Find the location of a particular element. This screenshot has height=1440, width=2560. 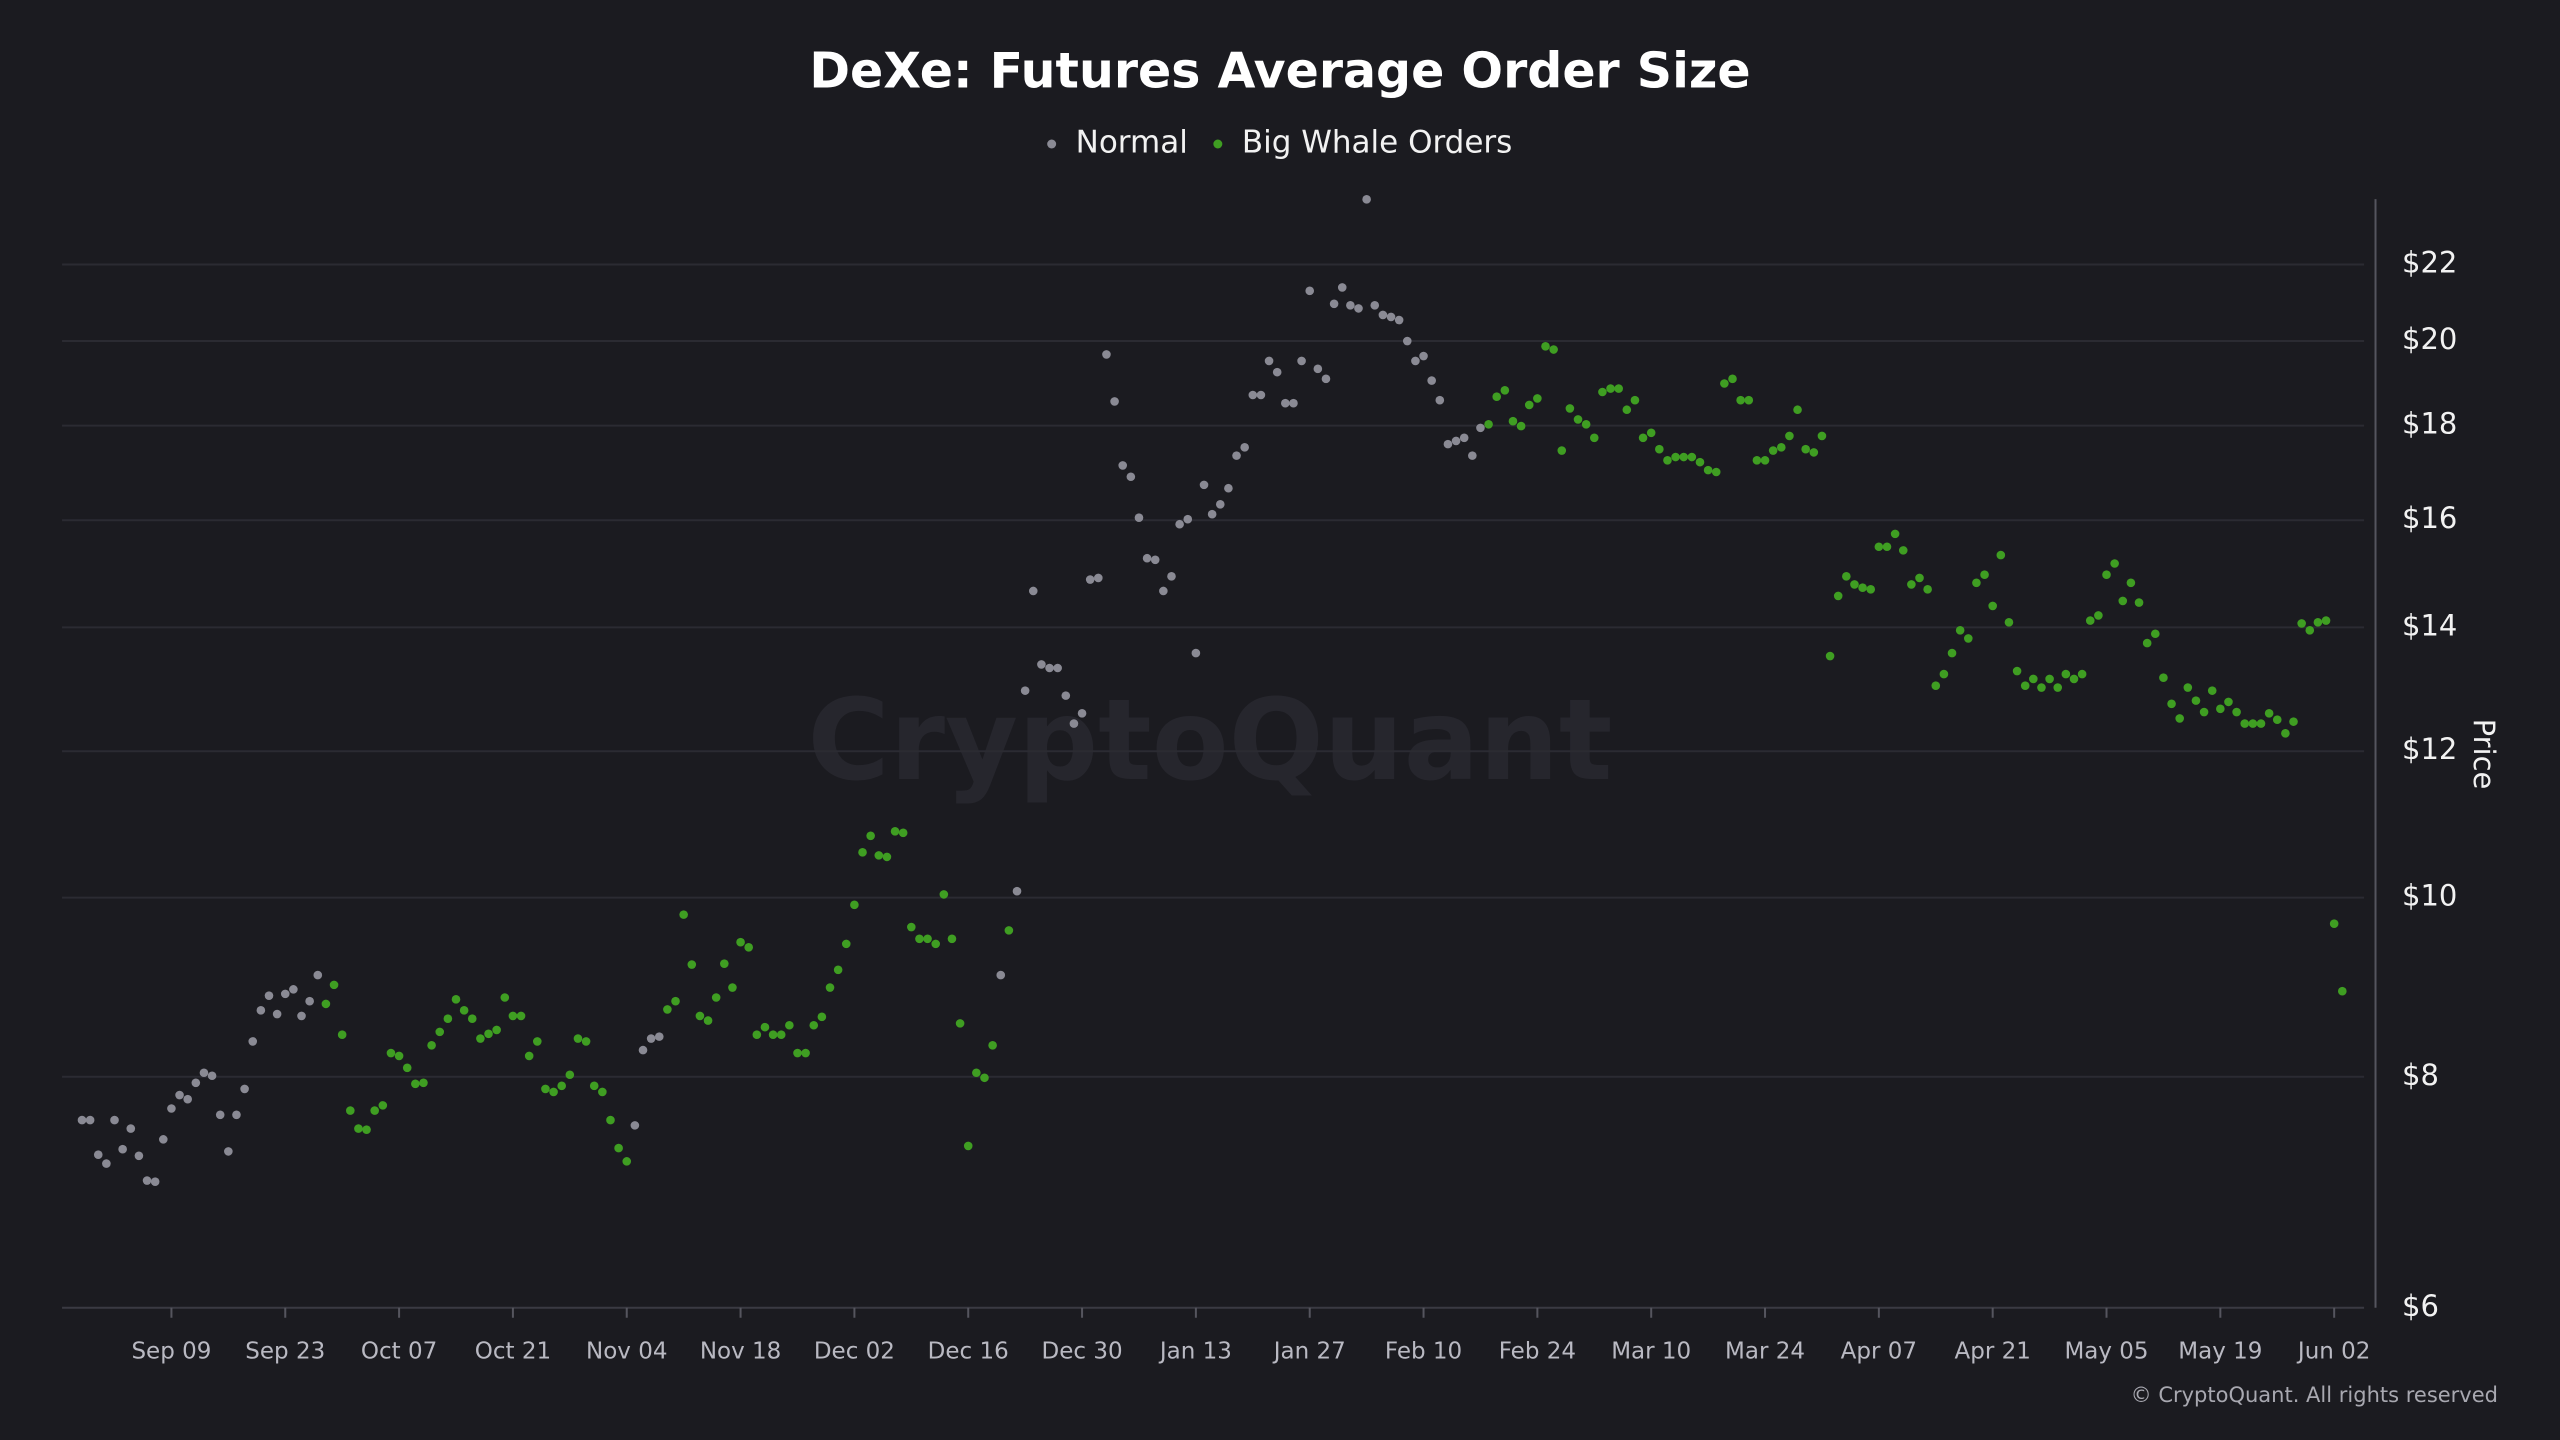

x-tick-label: Feb 10 is located at coordinates (1423, 1351).